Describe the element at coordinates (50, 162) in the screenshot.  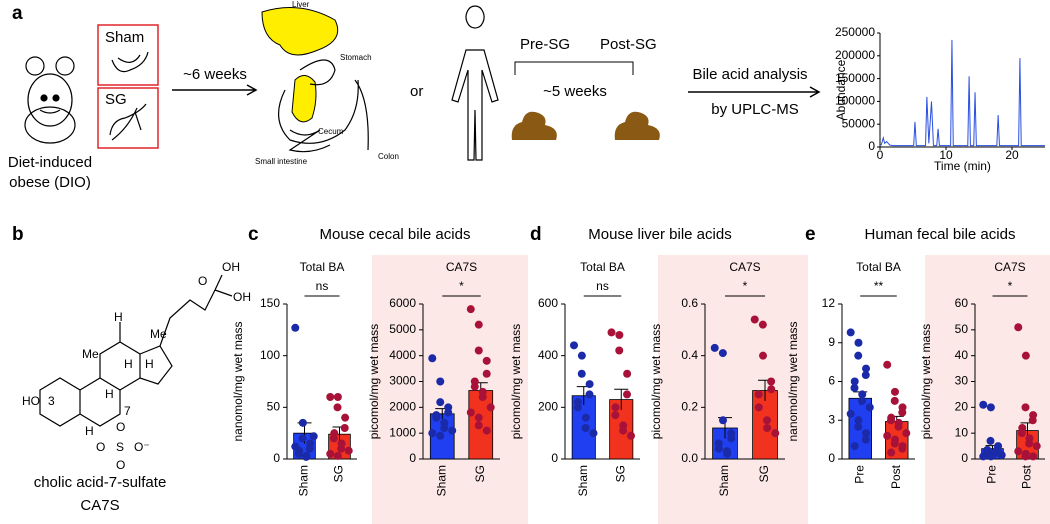
I see `mouse-label: Diet-induced` at that location.